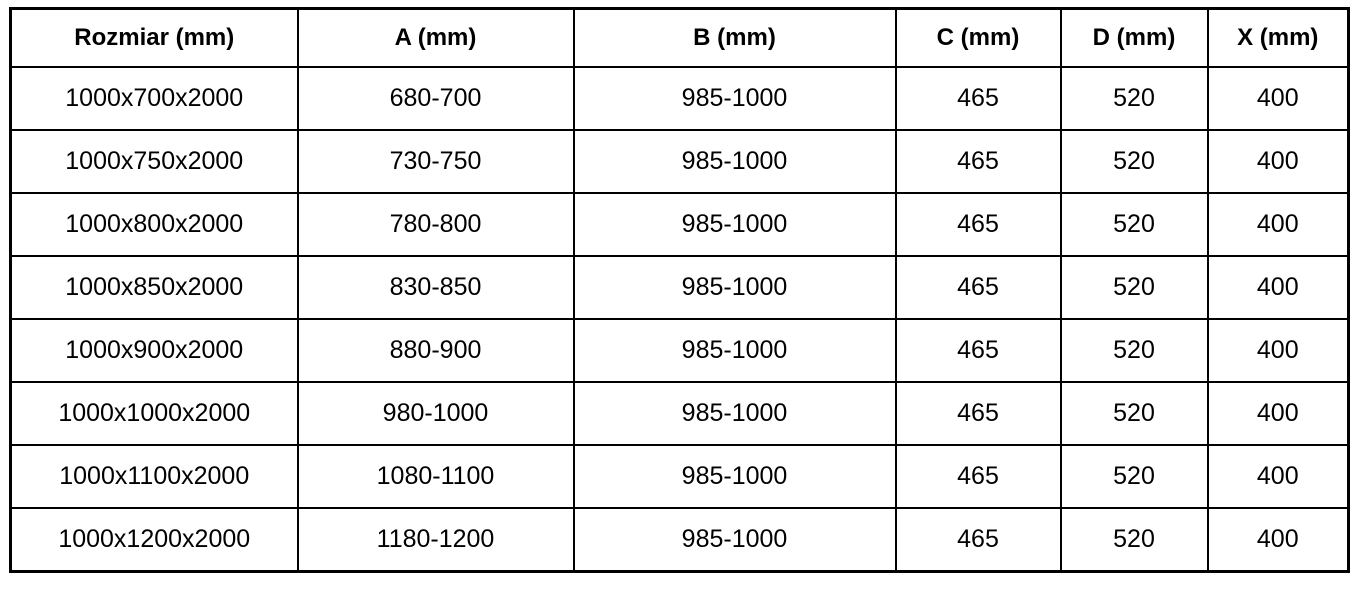  What do you see at coordinates (435, 476) in the screenshot?
I see `table-cell: 1080-1100` at bounding box center [435, 476].